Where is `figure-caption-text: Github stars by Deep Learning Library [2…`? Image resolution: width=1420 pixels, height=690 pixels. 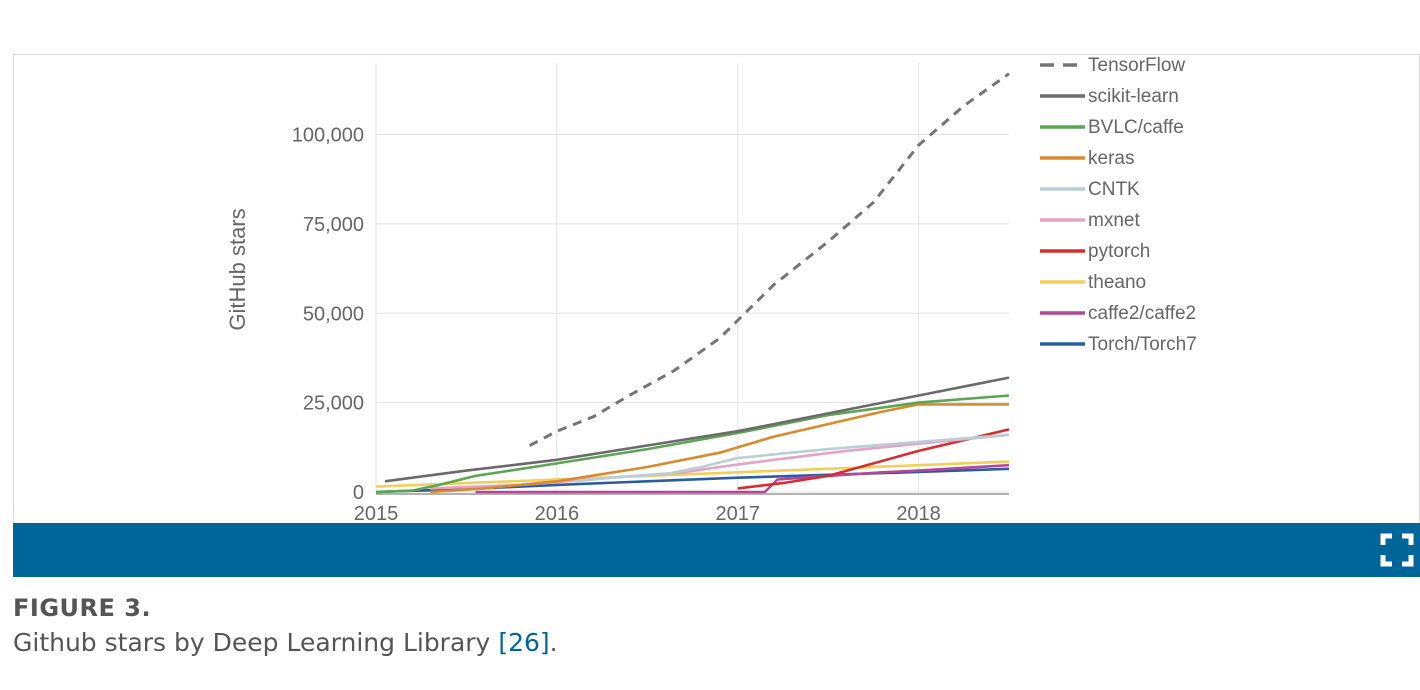 figure-caption-text: Github stars by Deep Learning Library [2… is located at coordinates (708, 642).